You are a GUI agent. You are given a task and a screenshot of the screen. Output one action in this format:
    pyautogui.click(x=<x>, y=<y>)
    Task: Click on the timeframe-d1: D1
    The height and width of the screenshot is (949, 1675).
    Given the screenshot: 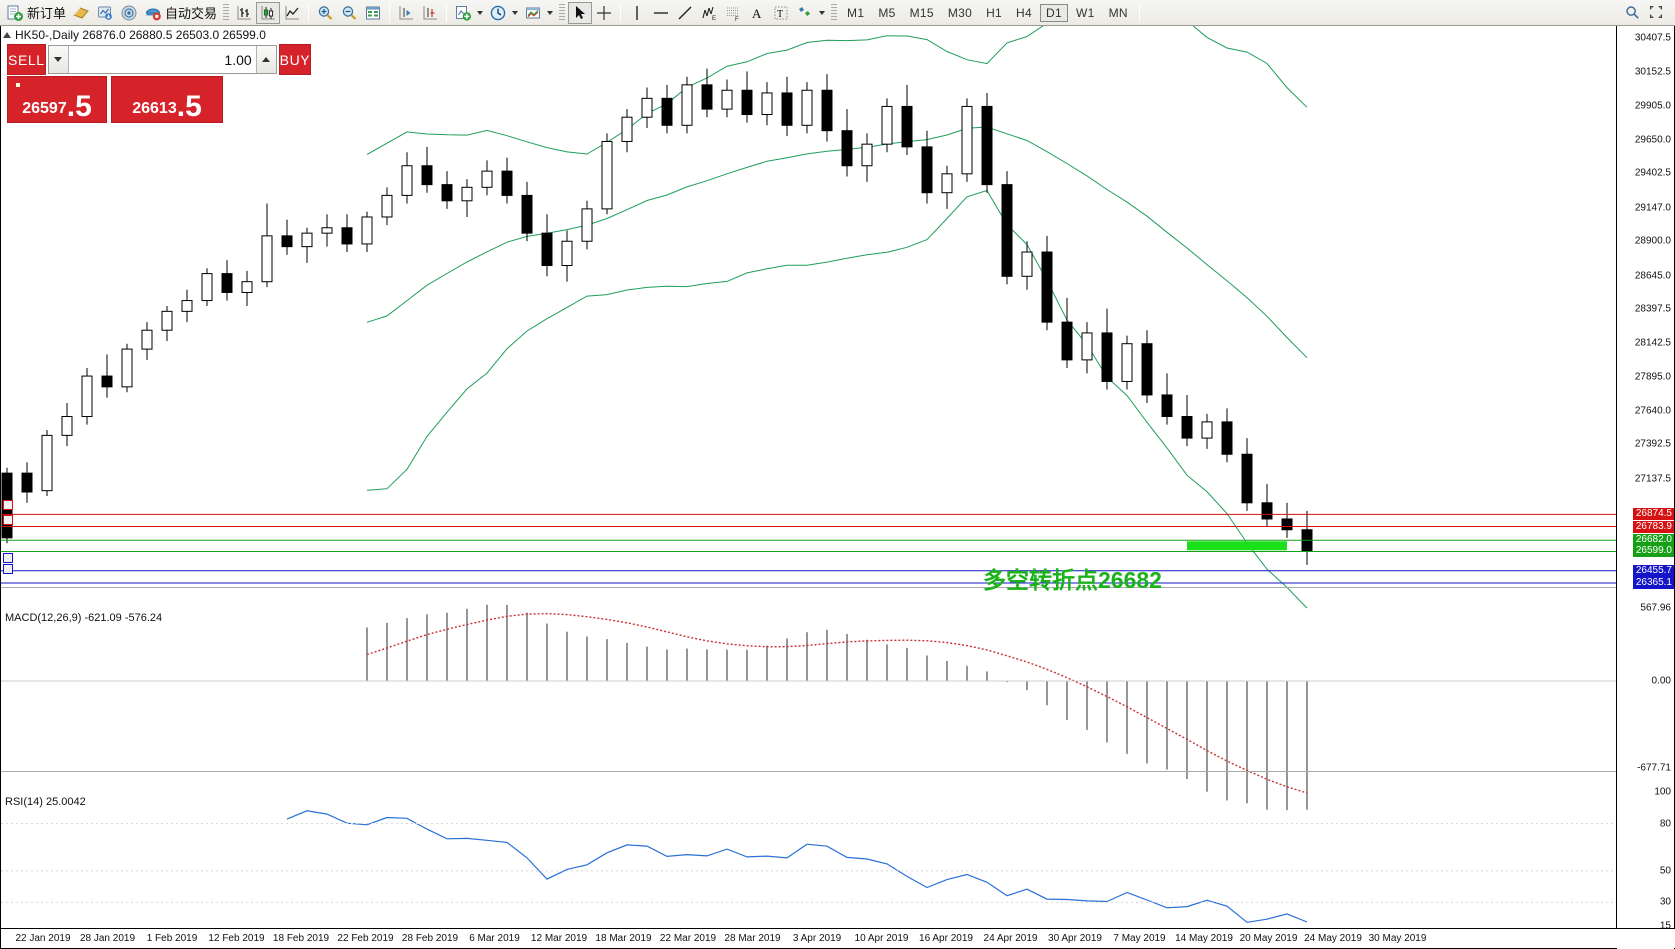 What is the action you would take?
    pyautogui.click(x=1054, y=12)
    